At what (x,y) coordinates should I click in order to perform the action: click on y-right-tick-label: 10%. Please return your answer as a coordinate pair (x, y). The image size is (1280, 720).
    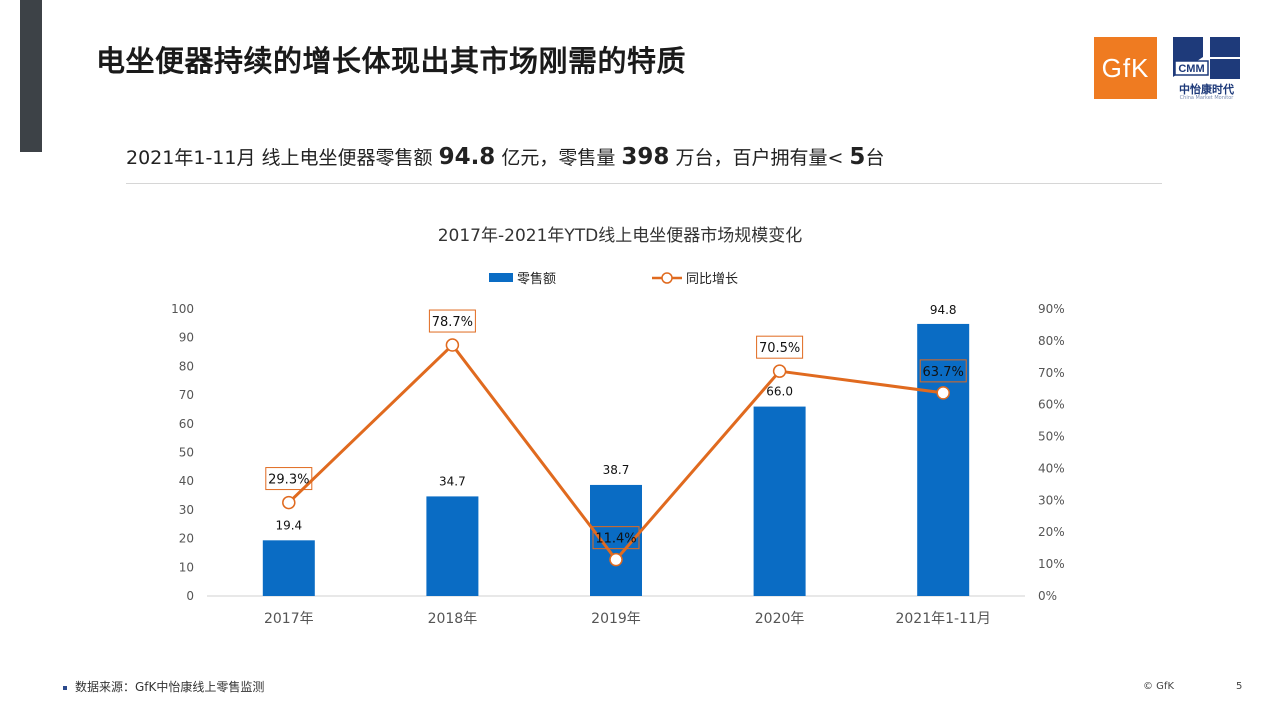
    Looking at the image, I should click on (1051, 564).